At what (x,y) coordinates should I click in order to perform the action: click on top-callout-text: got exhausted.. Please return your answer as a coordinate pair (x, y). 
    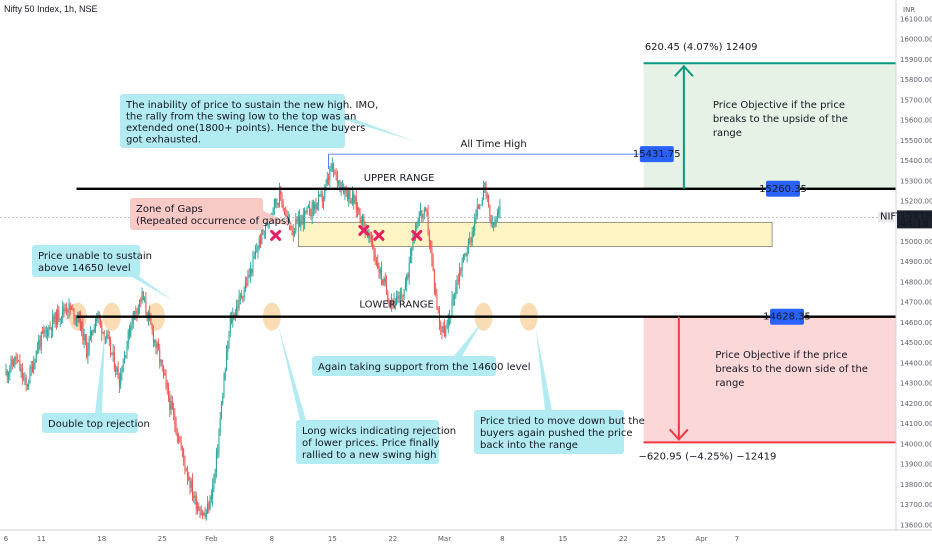
    Looking at the image, I should click on (163, 140).